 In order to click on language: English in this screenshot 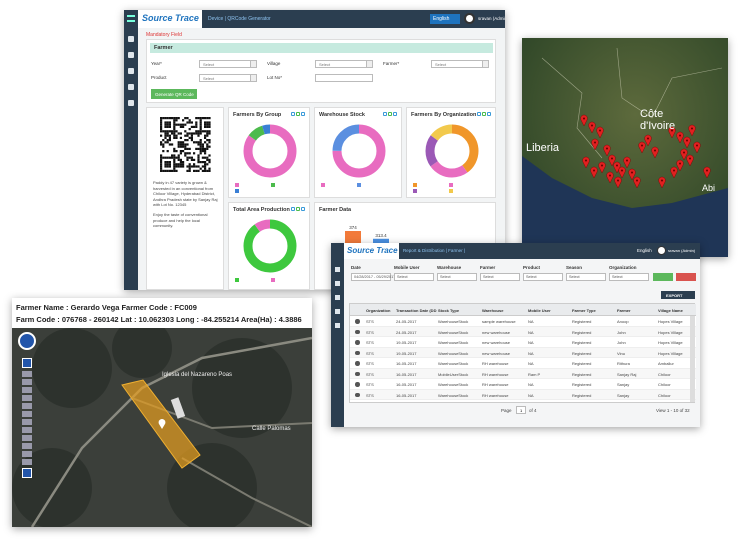, I will do `click(644, 250)`.